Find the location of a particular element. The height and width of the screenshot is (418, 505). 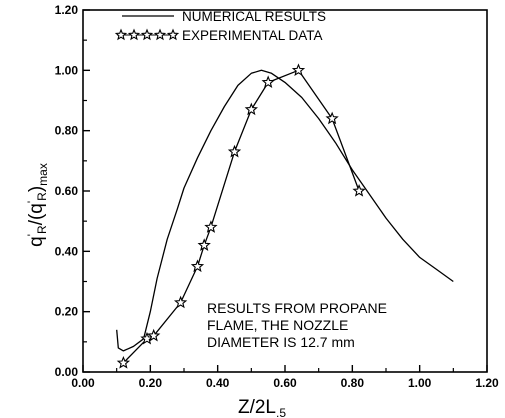

y-label-prime-2: ' is located at coordinates (32, 202).